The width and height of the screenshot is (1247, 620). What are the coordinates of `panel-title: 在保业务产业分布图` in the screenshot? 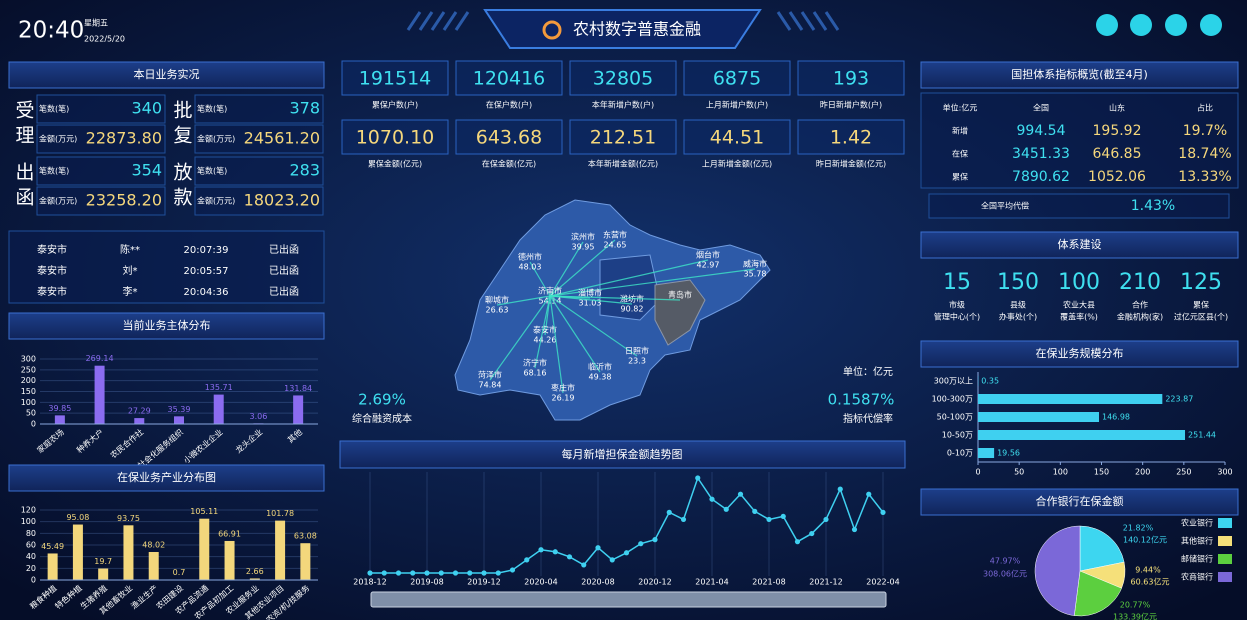 It's located at (166, 477).